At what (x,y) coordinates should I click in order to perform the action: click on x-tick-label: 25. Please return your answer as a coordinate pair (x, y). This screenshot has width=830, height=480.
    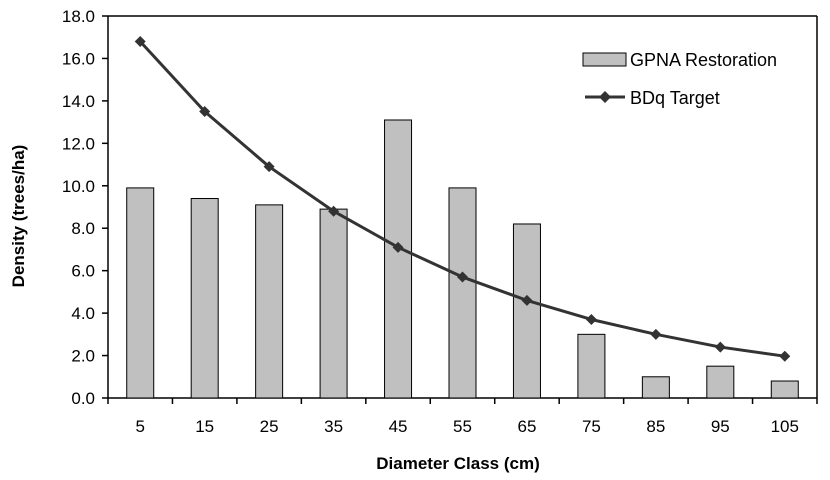
    Looking at the image, I should click on (269, 426).